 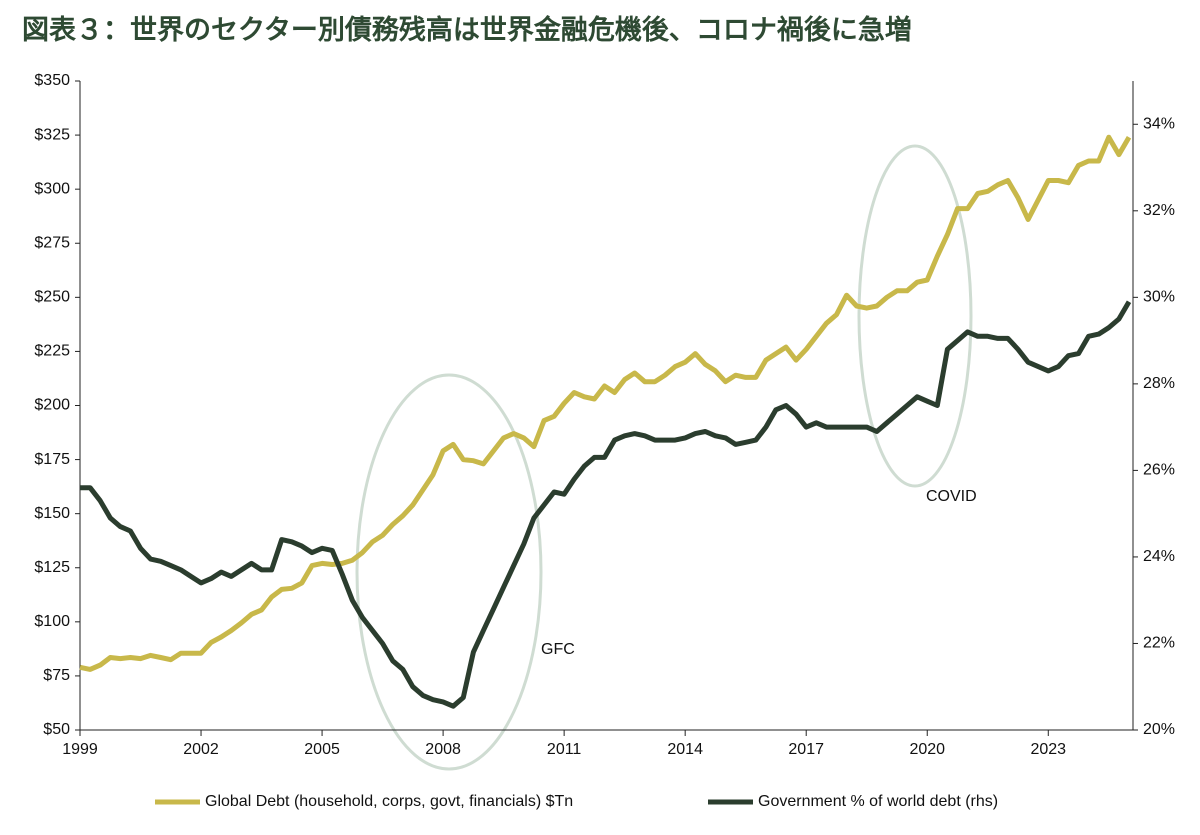 I want to click on y-tick-label: $100, so click(x=52, y=621).